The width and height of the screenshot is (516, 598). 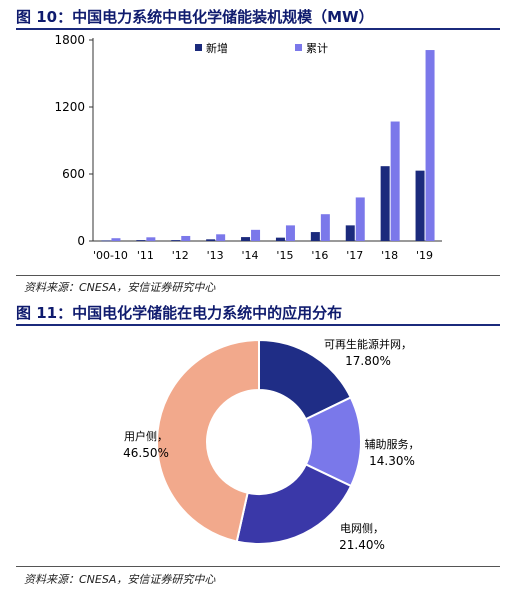 I want to click on figure-11-source-rule, so click(x=258, y=566).